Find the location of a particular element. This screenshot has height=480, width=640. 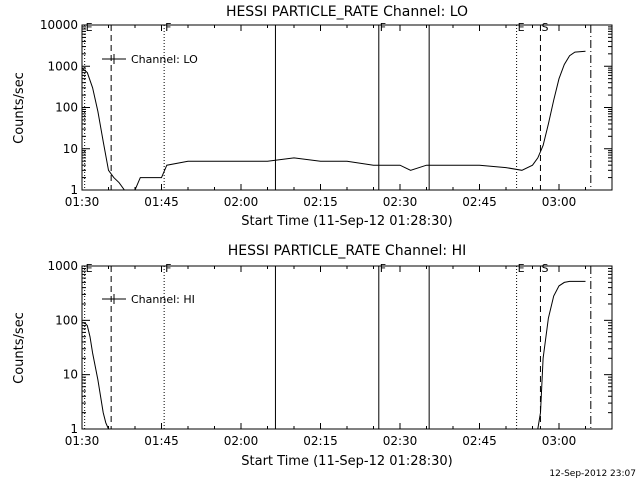

chart-lo-x-tick-label: 02:30 is located at coordinates (400, 202).